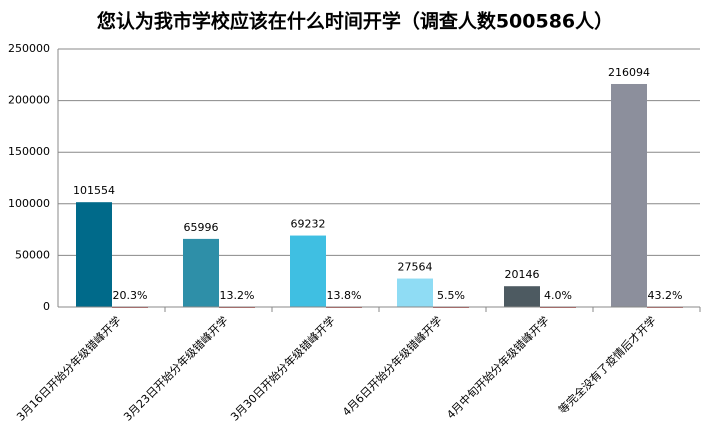 The height and width of the screenshot is (438, 701). Describe the element at coordinates (308, 224) in the screenshot. I see `value-label: 69232` at that location.